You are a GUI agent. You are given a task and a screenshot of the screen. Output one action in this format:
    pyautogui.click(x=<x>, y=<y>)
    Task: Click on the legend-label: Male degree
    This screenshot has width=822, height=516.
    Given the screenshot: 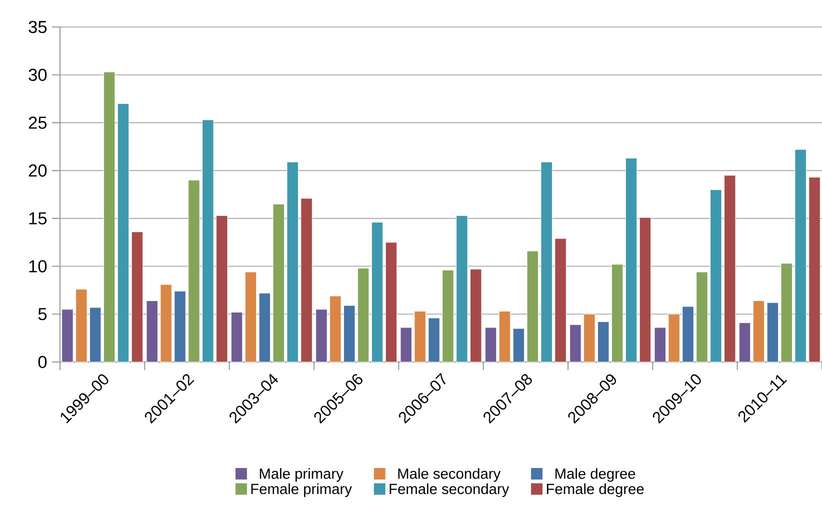 What is the action you would take?
    pyautogui.click(x=596, y=475)
    